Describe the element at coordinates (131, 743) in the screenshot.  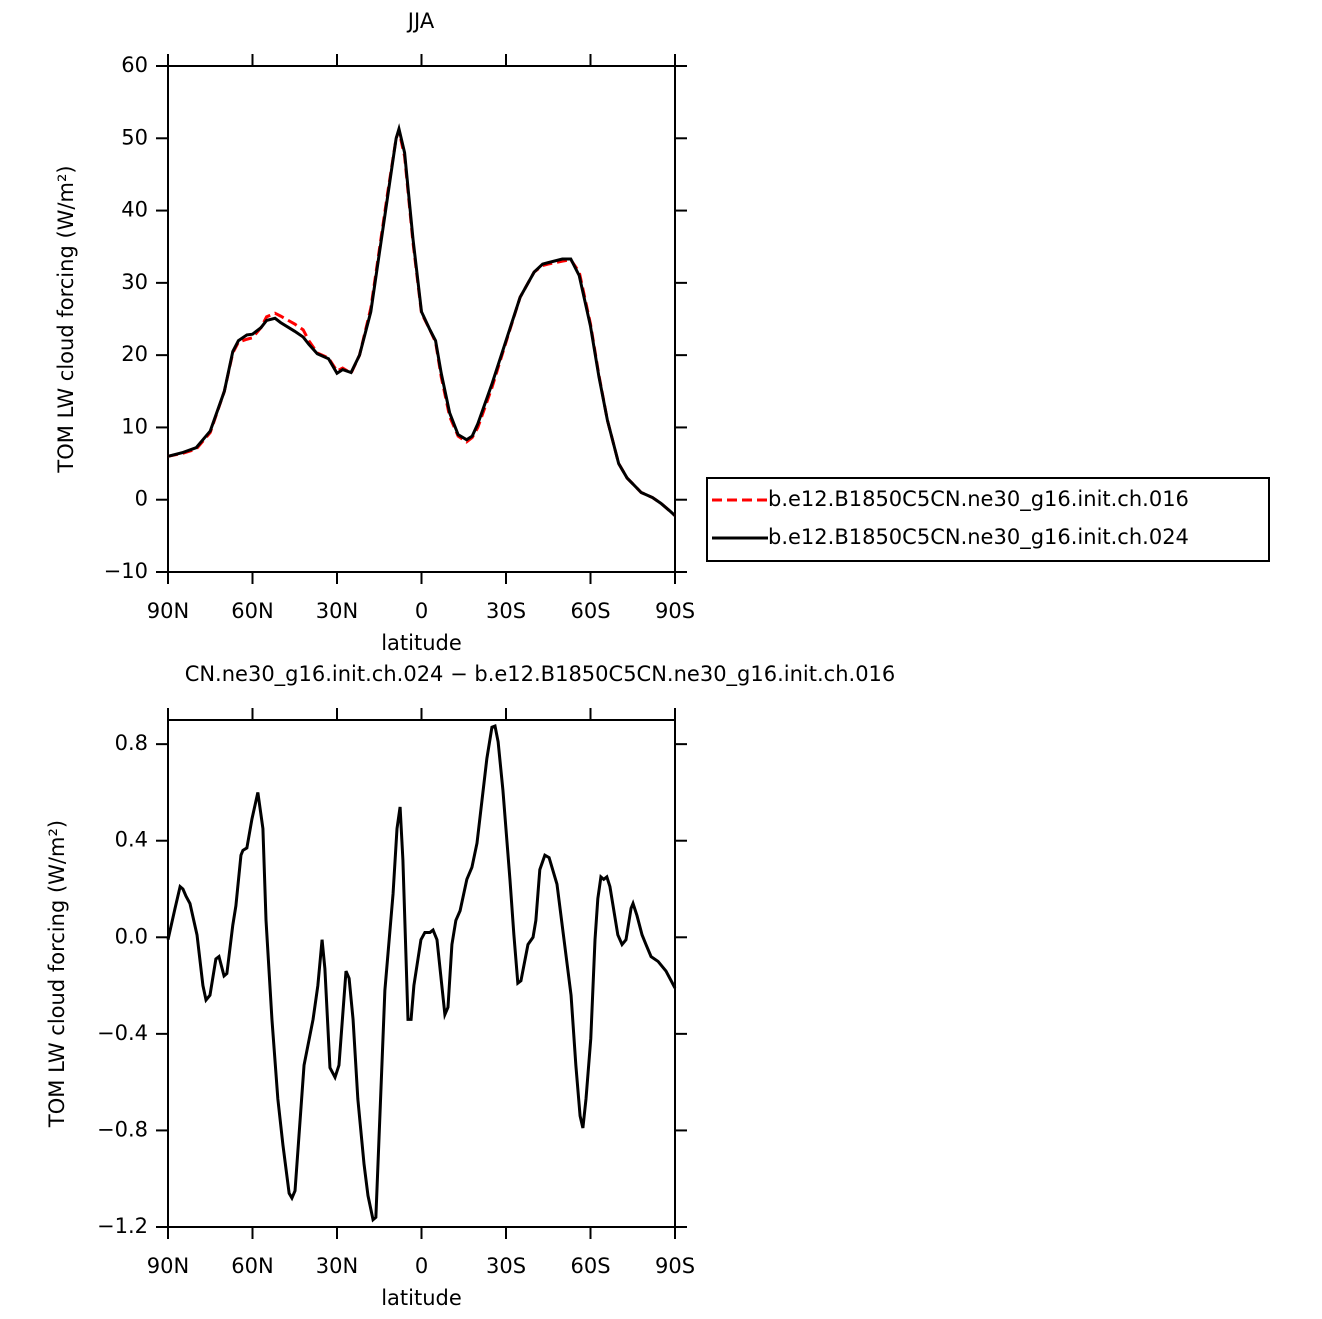
I see `y-tick-label: 0.8` at that location.